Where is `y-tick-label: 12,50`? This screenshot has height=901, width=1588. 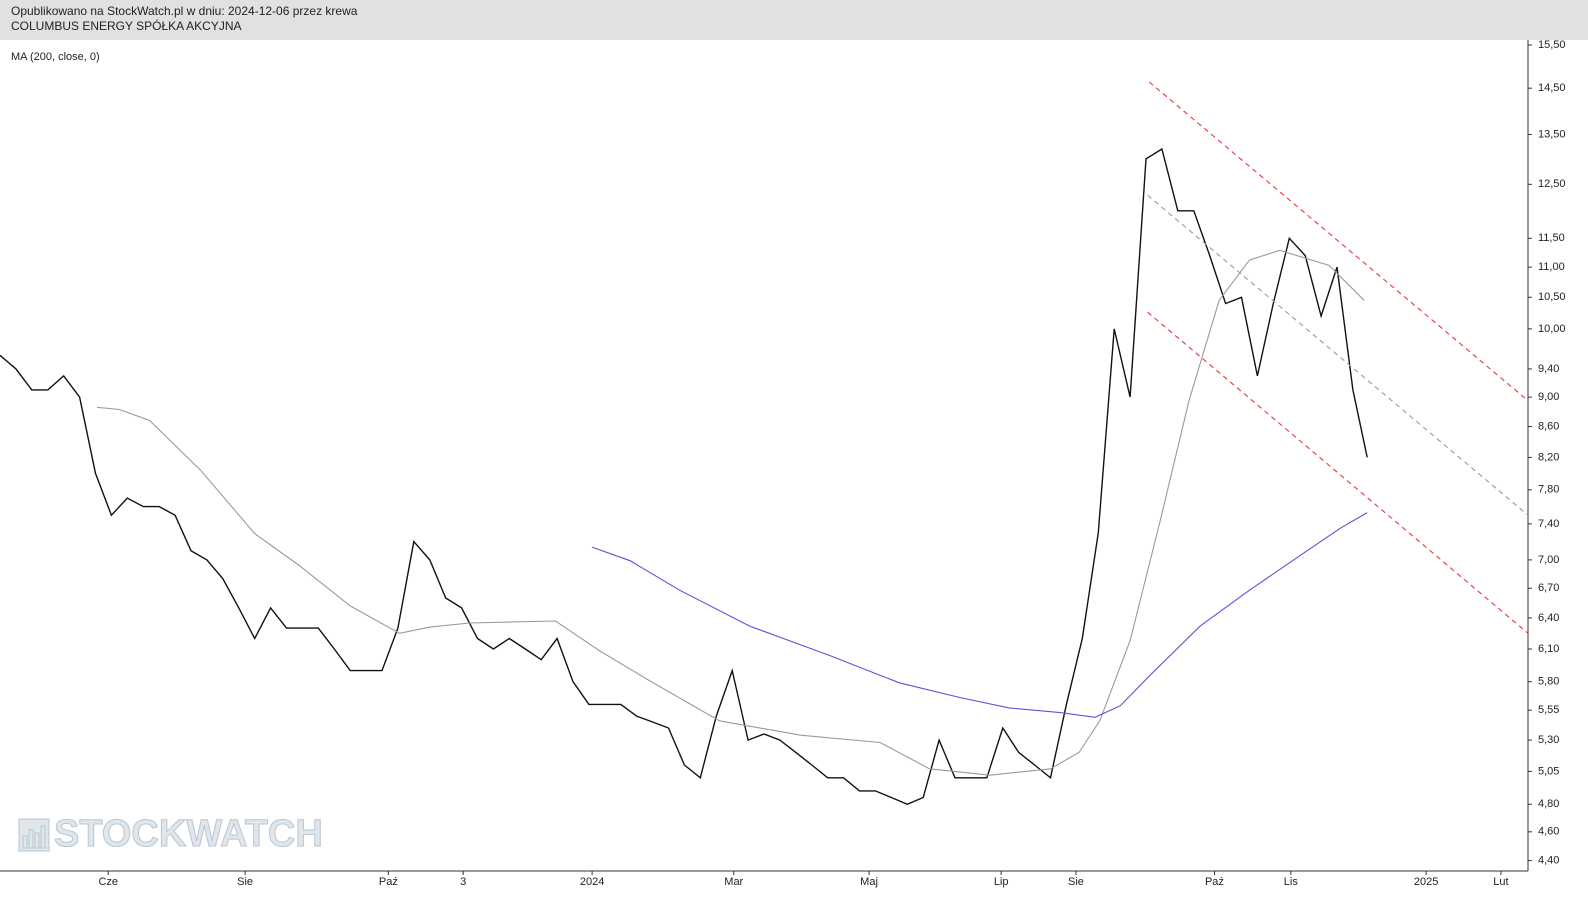 y-tick-label: 12,50 is located at coordinates (1552, 184).